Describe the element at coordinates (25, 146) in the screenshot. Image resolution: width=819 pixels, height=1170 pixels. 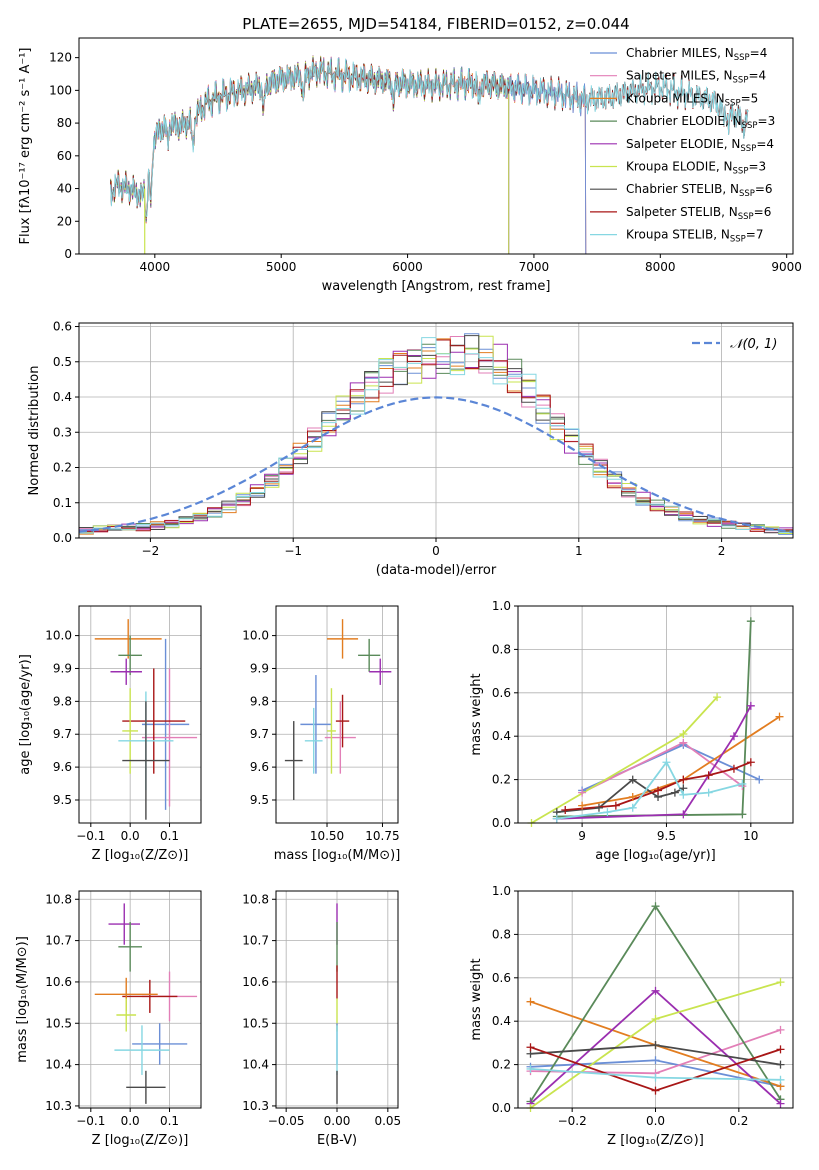
I see `y-axis-label: Flux [fλ10⁻¹⁷ erg cm⁻² s⁻¹ A⁻¹]` at that location.